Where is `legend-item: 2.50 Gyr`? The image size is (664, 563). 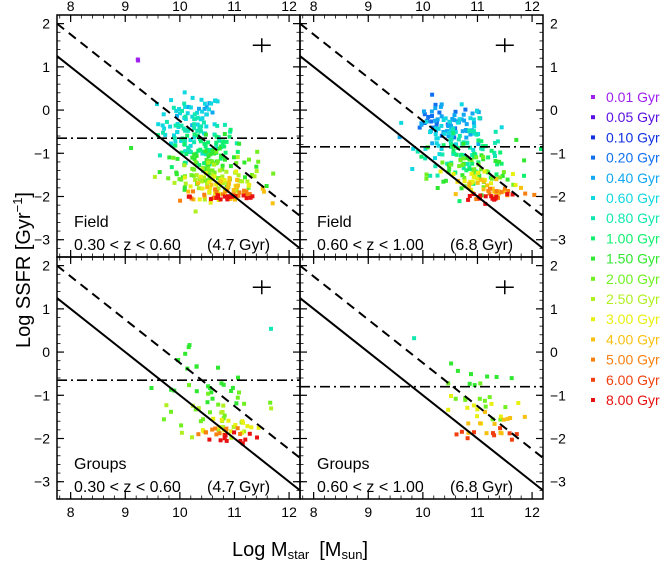 legend-item: 2.50 Gyr is located at coordinates (625, 299).